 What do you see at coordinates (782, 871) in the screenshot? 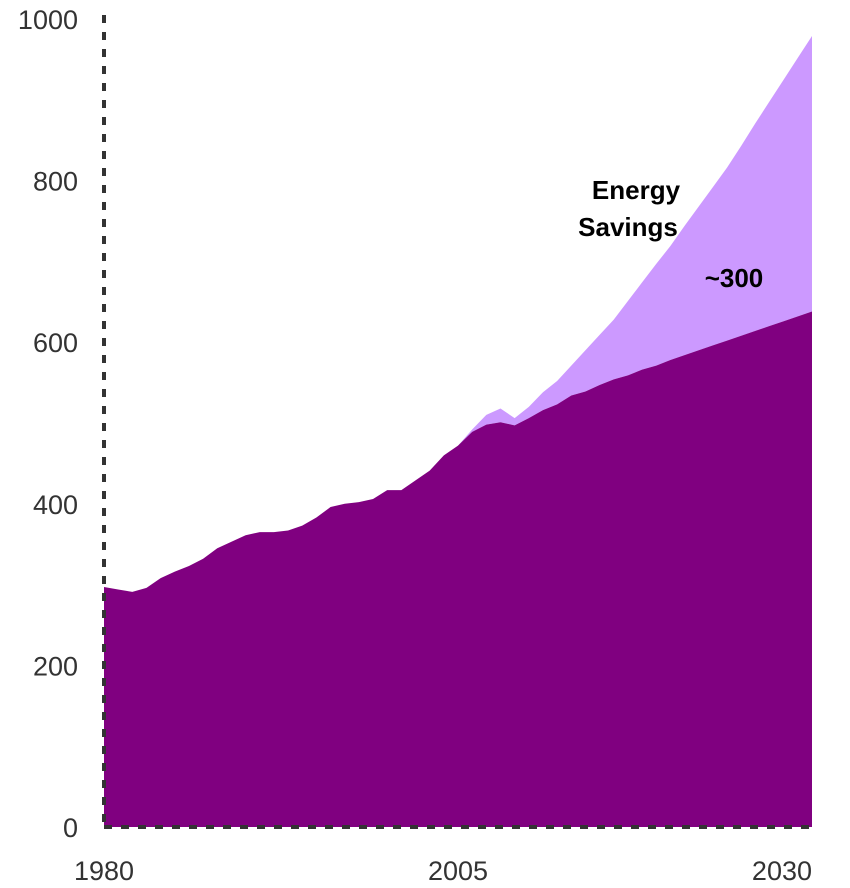
I see `x-tick-label: 2030` at bounding box center [782, 871].